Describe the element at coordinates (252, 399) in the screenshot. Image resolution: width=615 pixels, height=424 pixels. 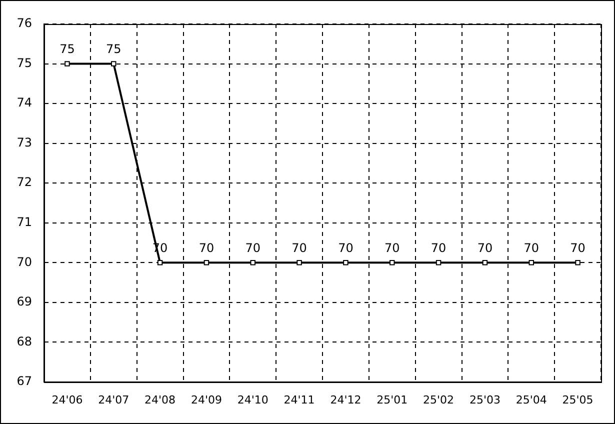
I see `x-tick-label: 24'10` at that location.